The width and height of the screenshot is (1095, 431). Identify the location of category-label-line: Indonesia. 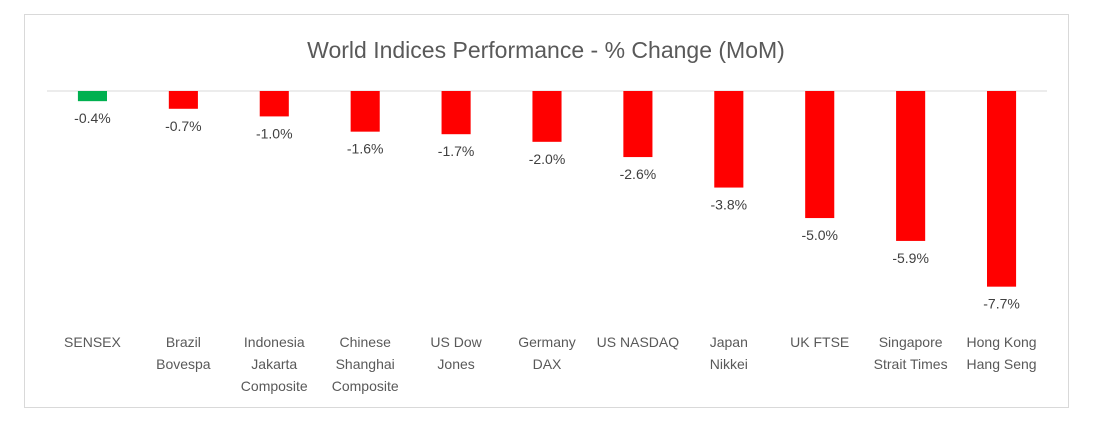
(274, 342).